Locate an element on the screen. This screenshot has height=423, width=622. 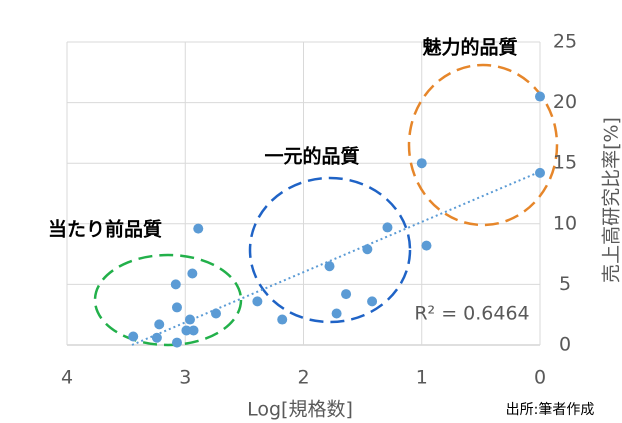
x-tick-label: 2 is located at coordinates (303, 378).